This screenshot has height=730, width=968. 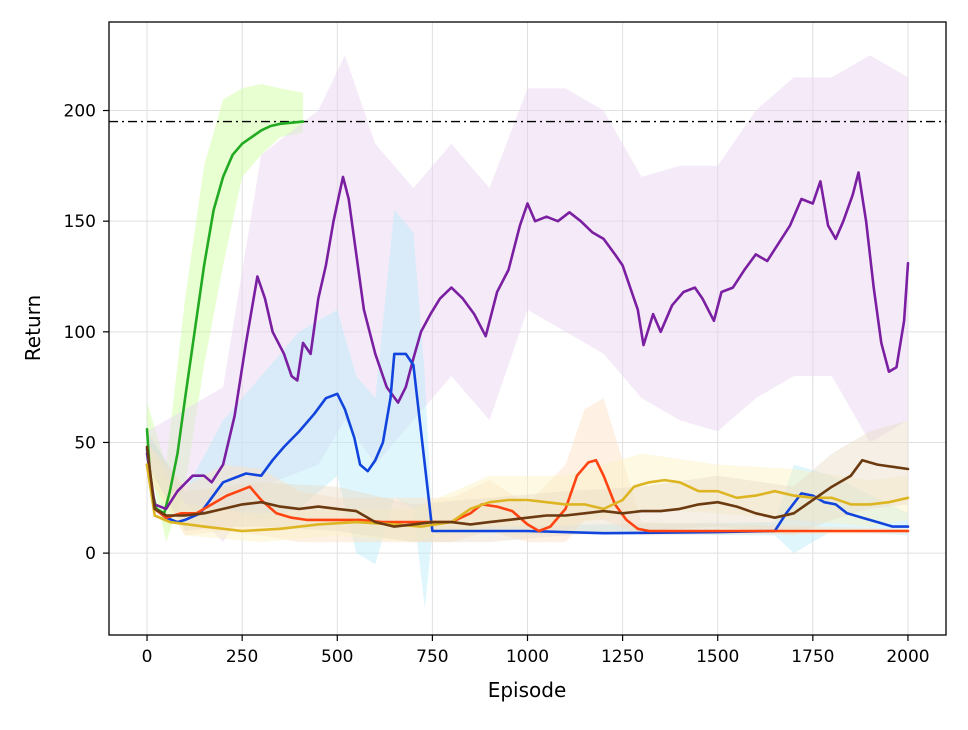 I want to click on y-tick-label: 150, so click(x=80, y=222).